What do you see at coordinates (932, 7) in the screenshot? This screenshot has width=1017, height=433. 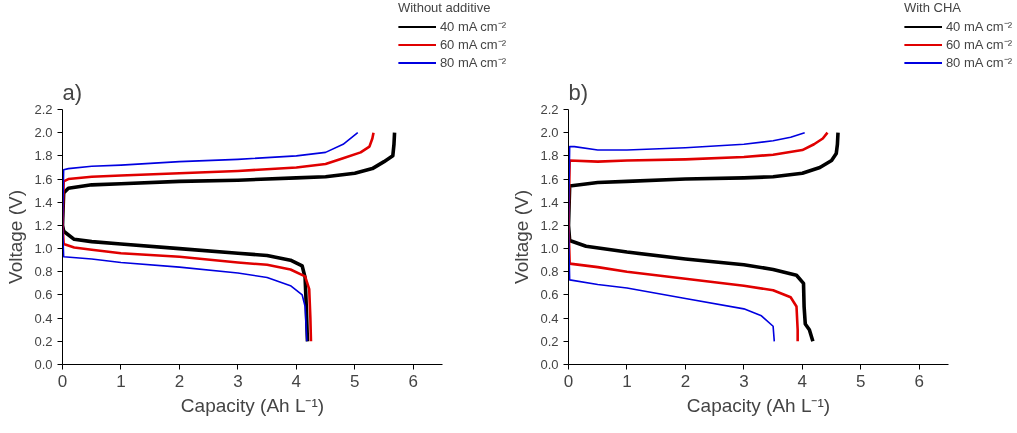 I see `legend-title: With CHA` at bounding box center [932, 7].